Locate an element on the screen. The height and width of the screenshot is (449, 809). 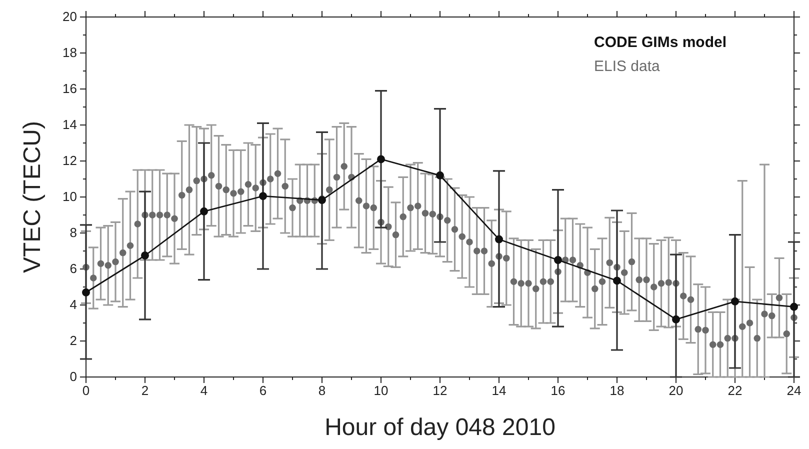
x-axis-title: Hour of day 048 2010 is located at coordinates (440, 427).